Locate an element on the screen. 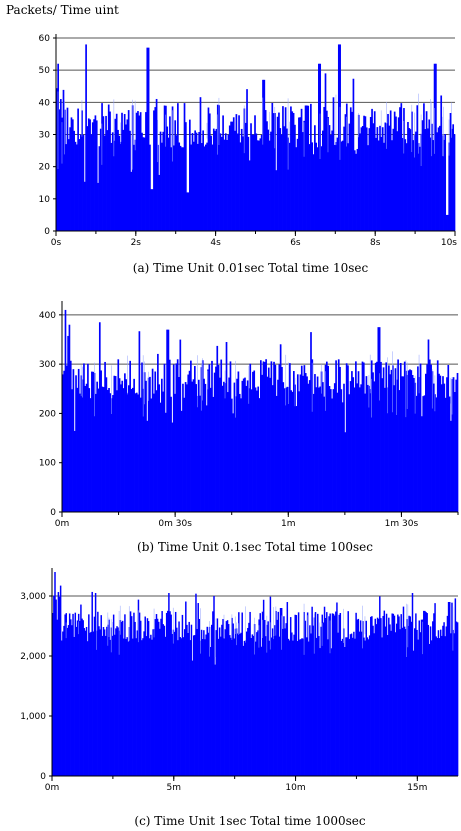  y-tick-label-3-1: 1,000 is located at coordinates (33, 717).